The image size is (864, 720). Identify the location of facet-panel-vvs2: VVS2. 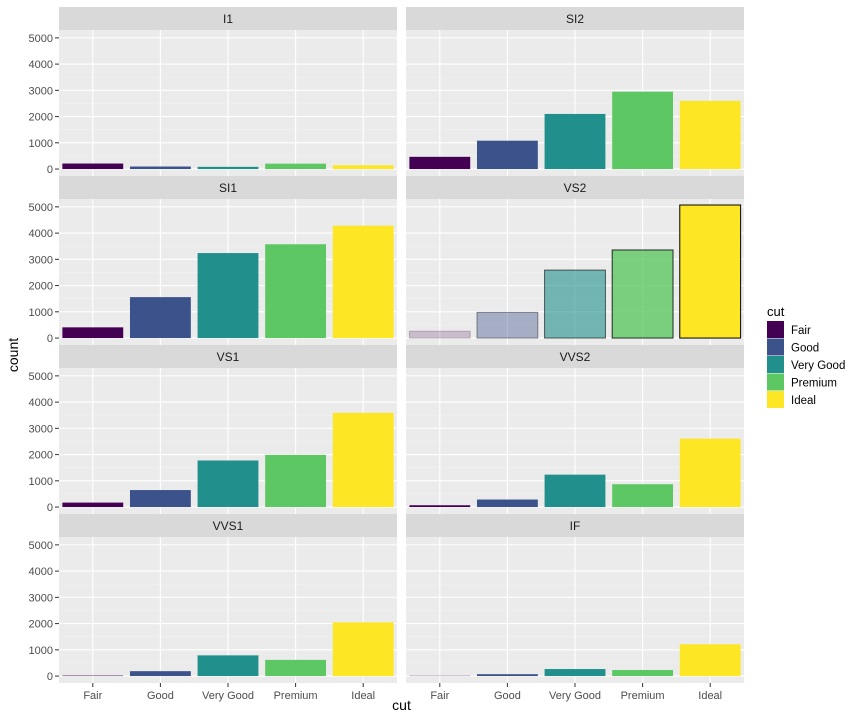
(575, 429).